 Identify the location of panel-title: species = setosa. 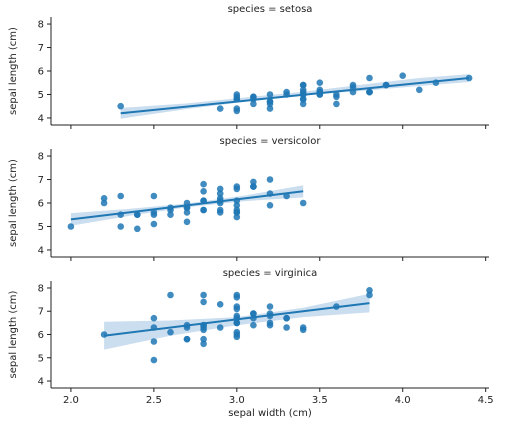
(270, 9).